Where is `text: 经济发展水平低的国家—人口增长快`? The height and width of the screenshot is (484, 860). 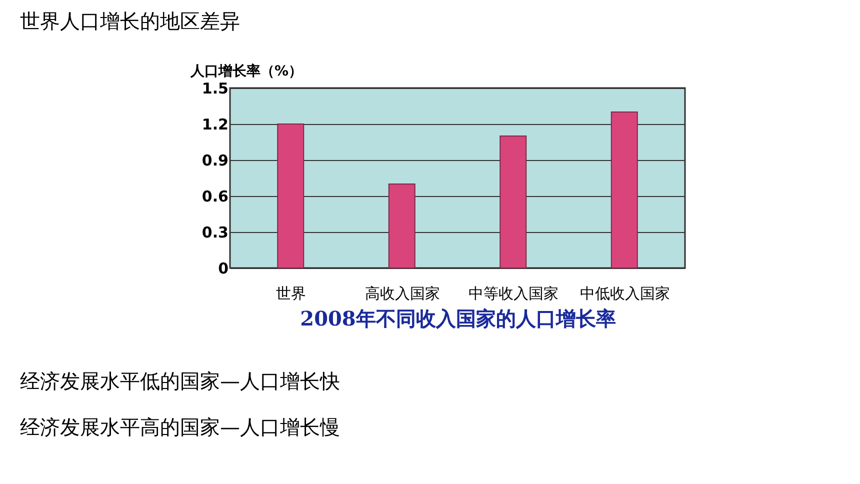
text: 经济发展水平低的国家—人口增长快 is located at coordinates (180, 381).